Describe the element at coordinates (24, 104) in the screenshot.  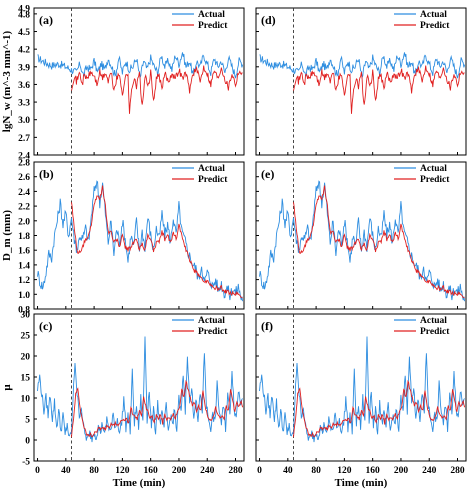
I see `y-tick-label: 3.3` at that location.